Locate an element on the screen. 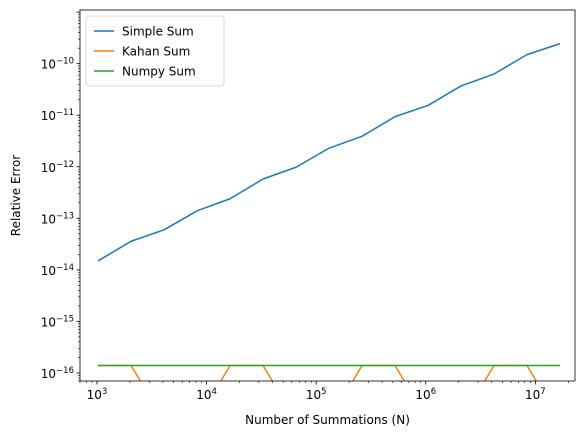 The width and height of the screenshot is (584, 437). x-axis-label: Number of Summations (N) is located at coordinates (327, 420).